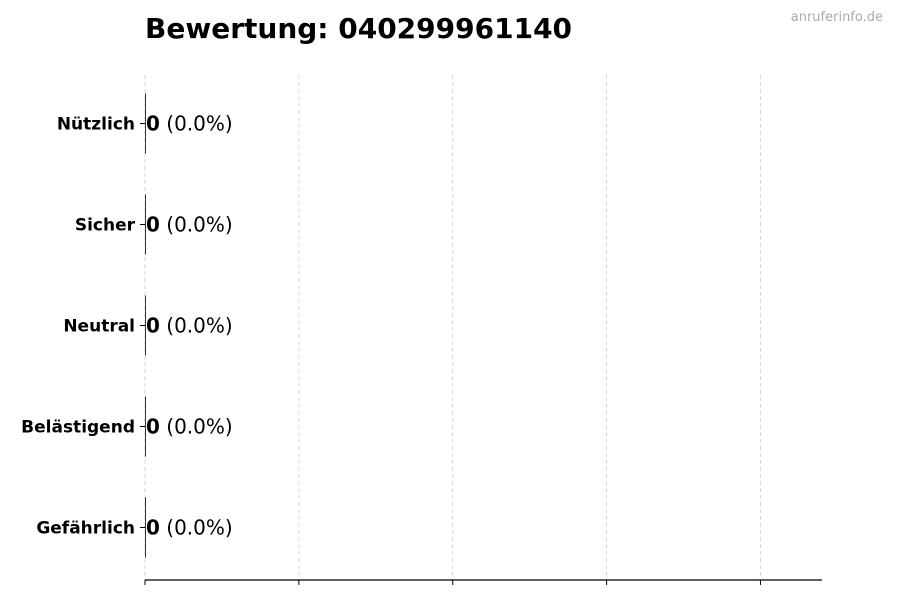 This screenshot has width=900, height=600. Describe the element at coordinates (105, 226) in the screenshot. I see `y-tick-label: Sicher` at that location.